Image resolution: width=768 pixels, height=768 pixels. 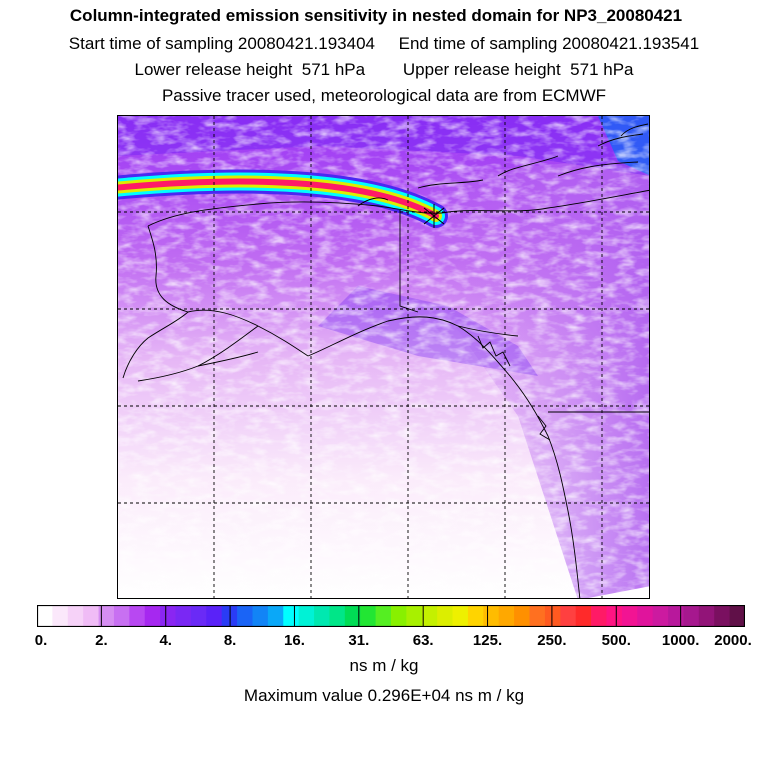 What do you see at coordinates (434, 216) in the screenshot?
I see `release-point-marker` at bounding box center [434, 216].